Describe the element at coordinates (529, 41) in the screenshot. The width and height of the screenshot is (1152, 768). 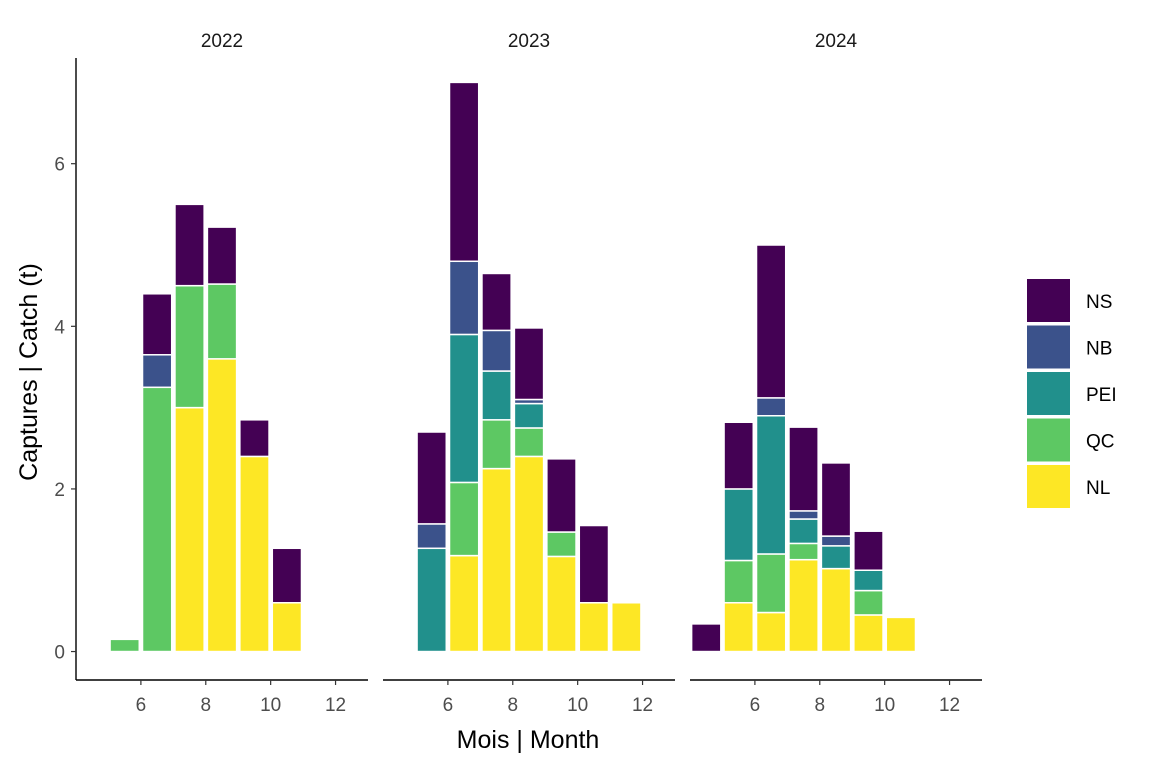
I see `panel-label: 2023` at that location.